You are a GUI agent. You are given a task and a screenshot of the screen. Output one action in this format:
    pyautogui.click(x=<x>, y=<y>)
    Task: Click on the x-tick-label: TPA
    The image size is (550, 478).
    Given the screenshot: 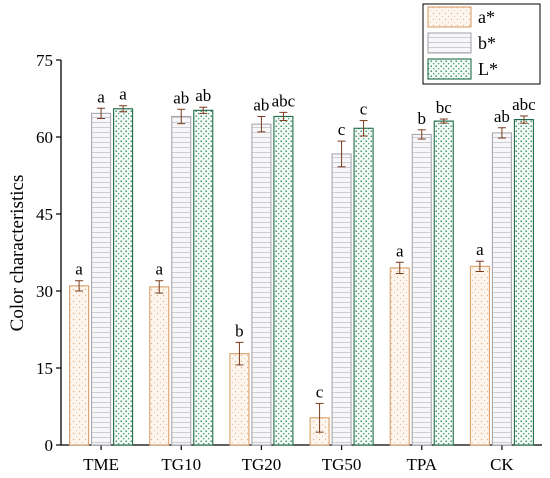 What is the action you would take?
    pyautogui.click(x=421, y=464)
    